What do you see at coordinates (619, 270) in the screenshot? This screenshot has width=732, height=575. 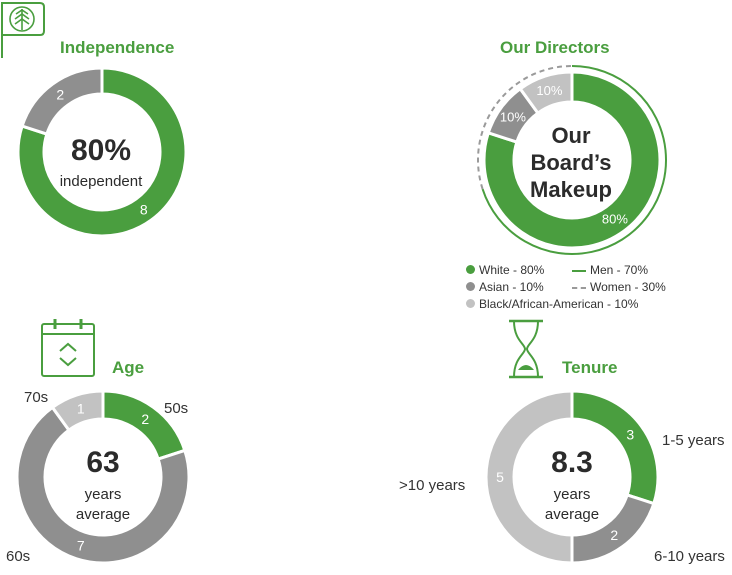 I see `legend-men-label: Men - 70%` at bounding box center [619, 270].